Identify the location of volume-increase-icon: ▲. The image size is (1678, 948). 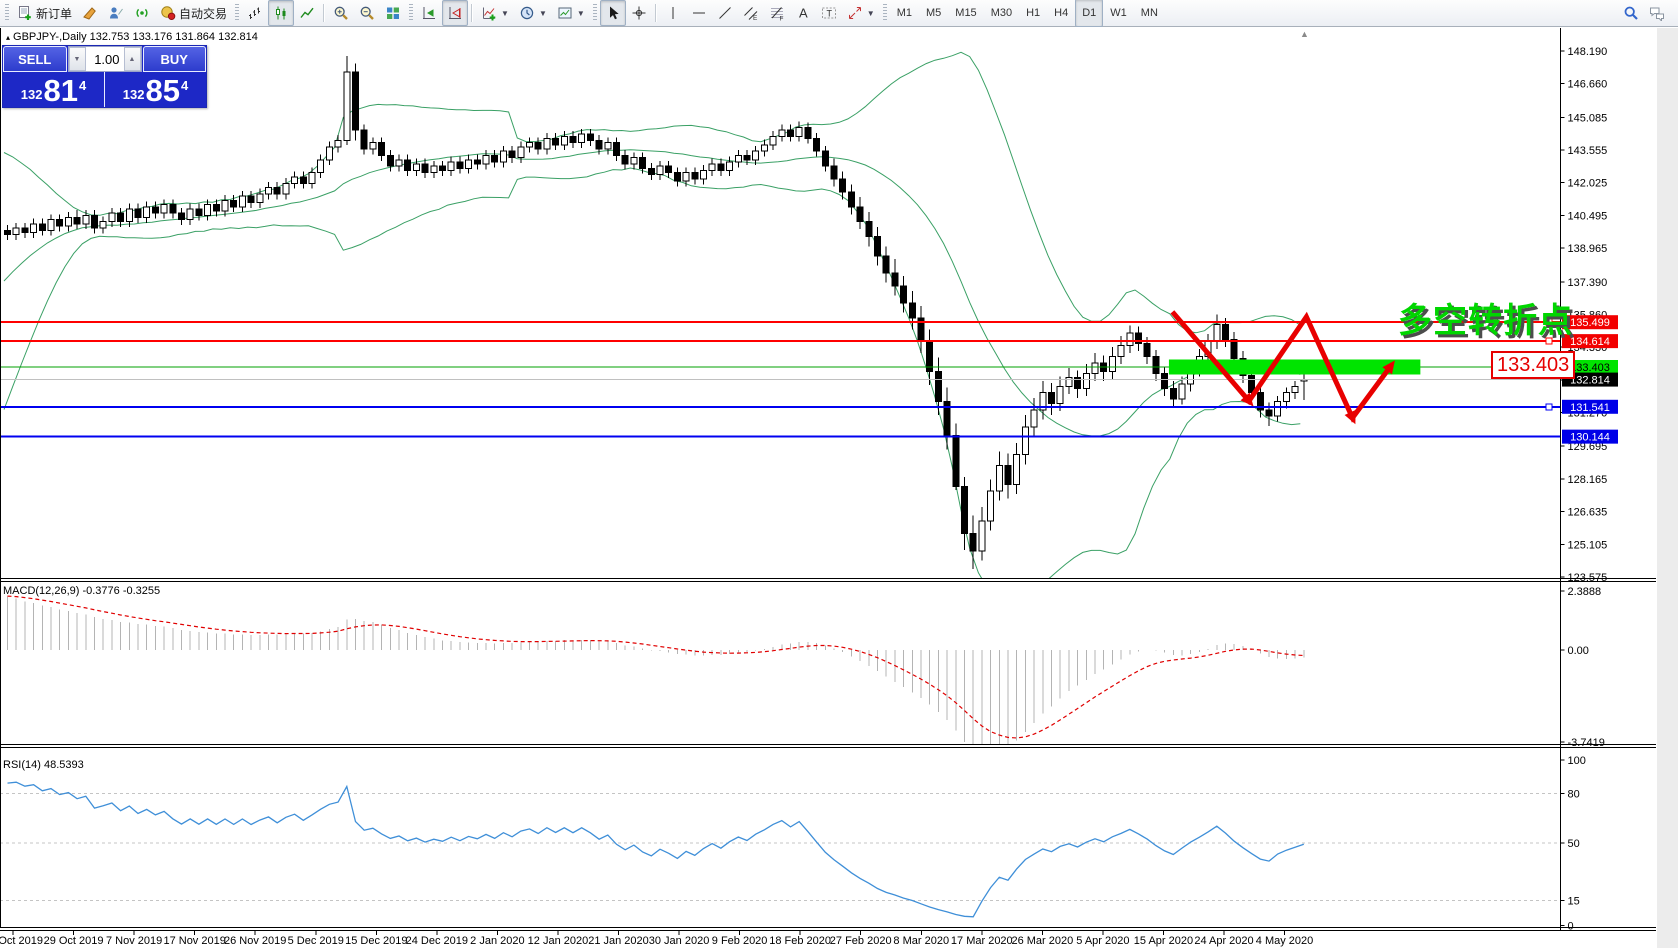
(132, 59).